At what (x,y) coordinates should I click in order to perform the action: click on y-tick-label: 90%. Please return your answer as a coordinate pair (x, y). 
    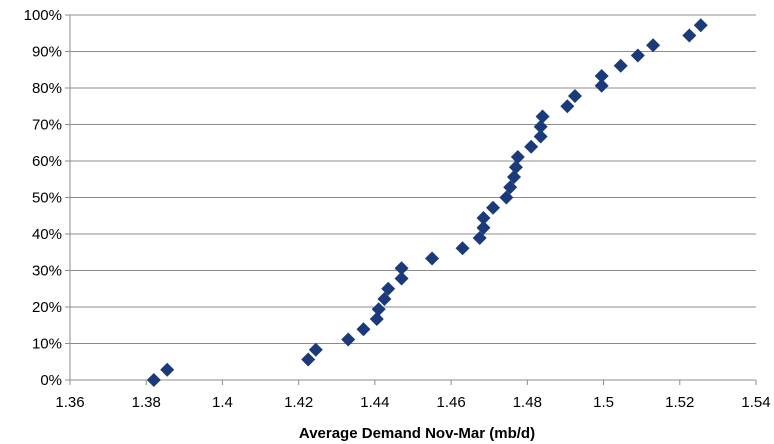
    Looking at the image, I should click on (47, 52).